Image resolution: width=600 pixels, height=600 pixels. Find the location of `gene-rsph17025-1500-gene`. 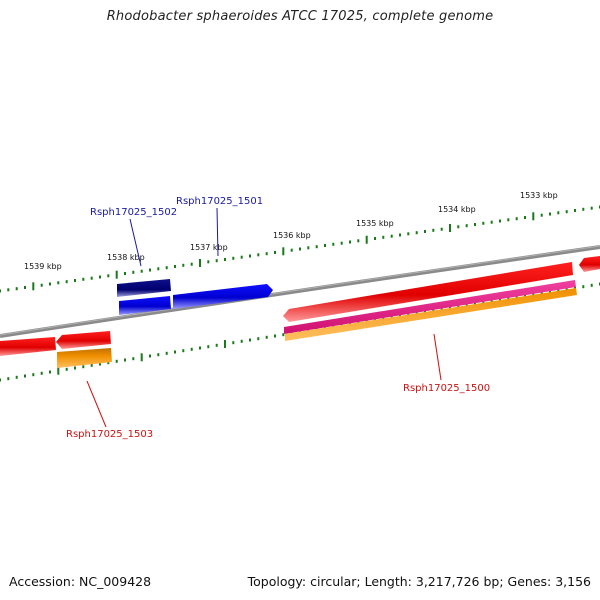

gene-rsph17025-1500-gene is located at coordinates (428, 292).